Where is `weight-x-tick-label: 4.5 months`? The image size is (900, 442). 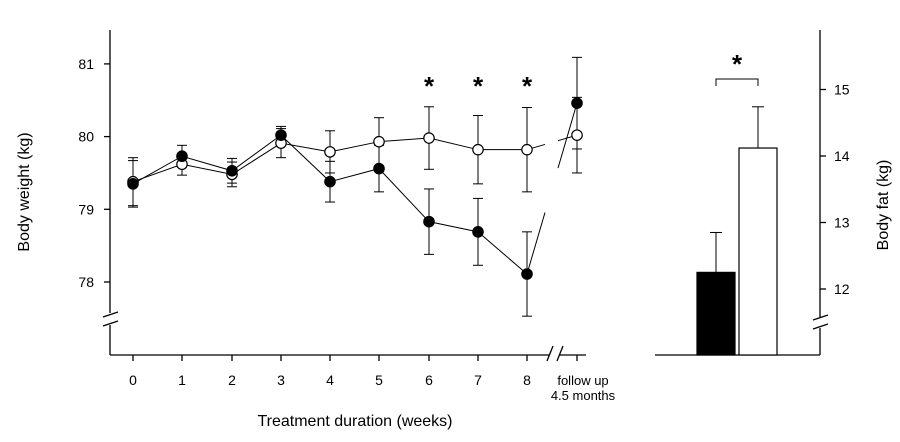
weight-x-tick-label: 4.5 months is located at coordinates (583, 395).